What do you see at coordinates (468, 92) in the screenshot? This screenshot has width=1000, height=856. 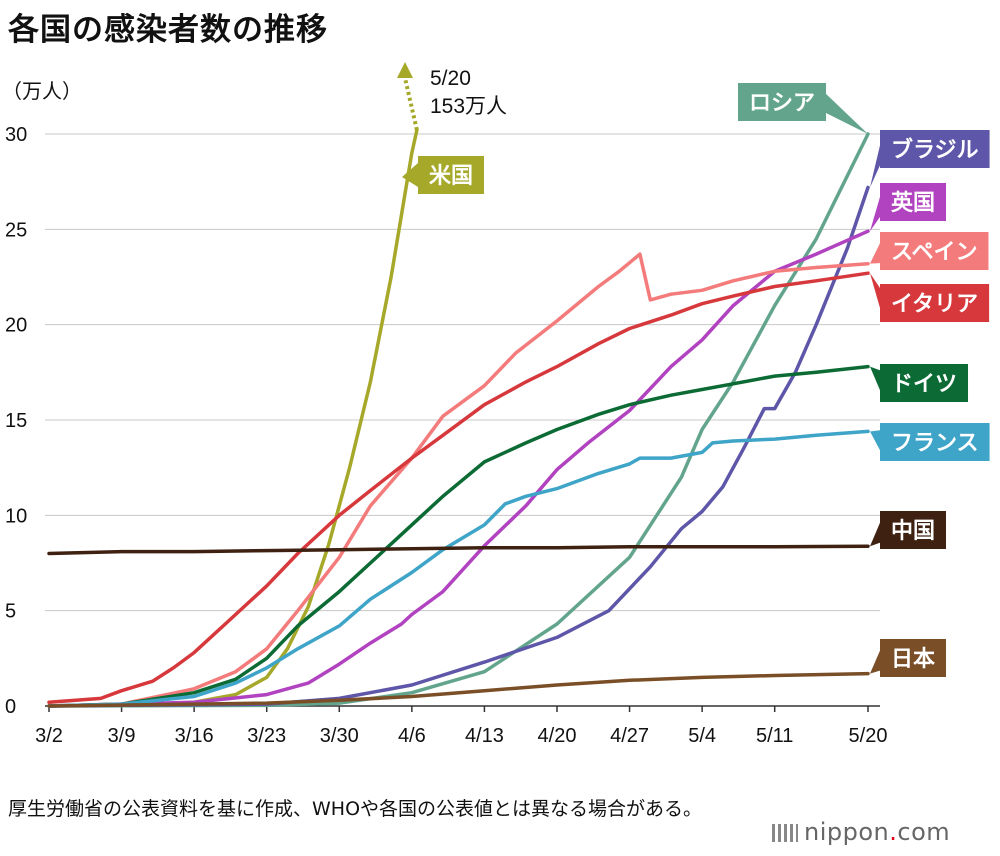 I see `usa-annotation: 5/20 153万人` at bounding box center [468, 92].